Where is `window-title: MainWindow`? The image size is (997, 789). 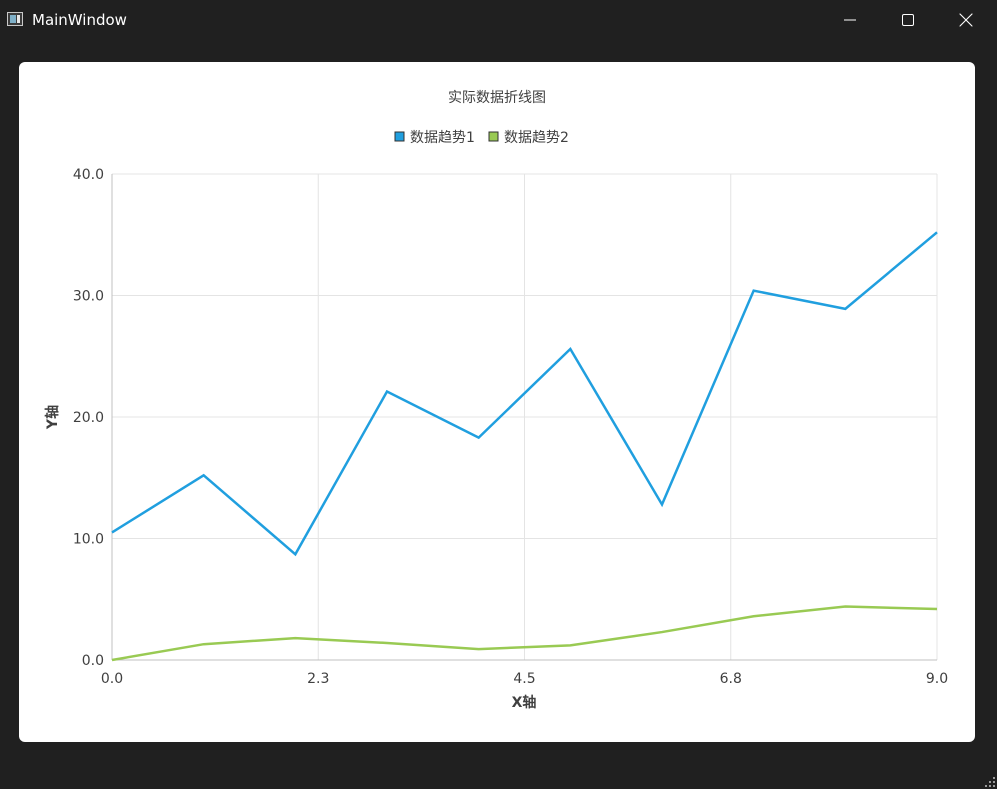
window-title: MainWindow is located at coordinates (79, 20).